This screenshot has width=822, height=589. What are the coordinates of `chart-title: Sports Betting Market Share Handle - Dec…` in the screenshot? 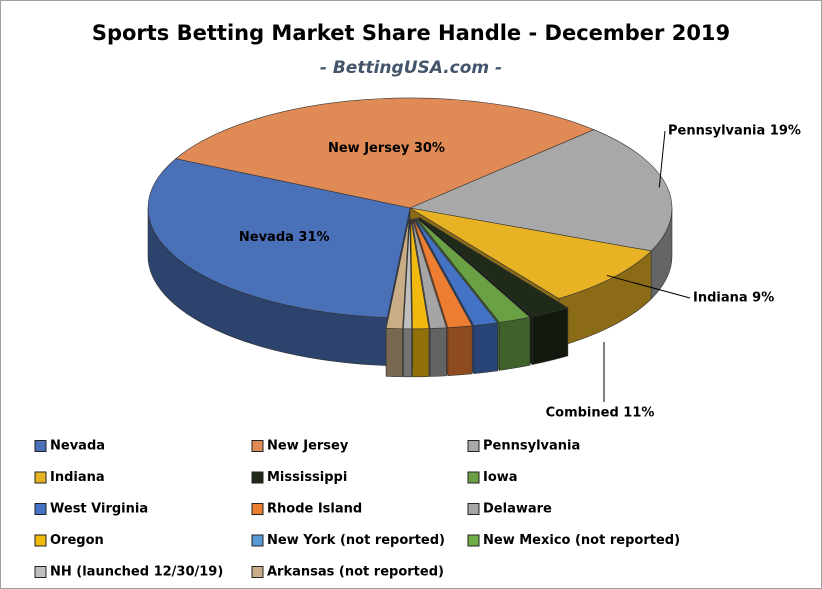 It's located at (411, 33).